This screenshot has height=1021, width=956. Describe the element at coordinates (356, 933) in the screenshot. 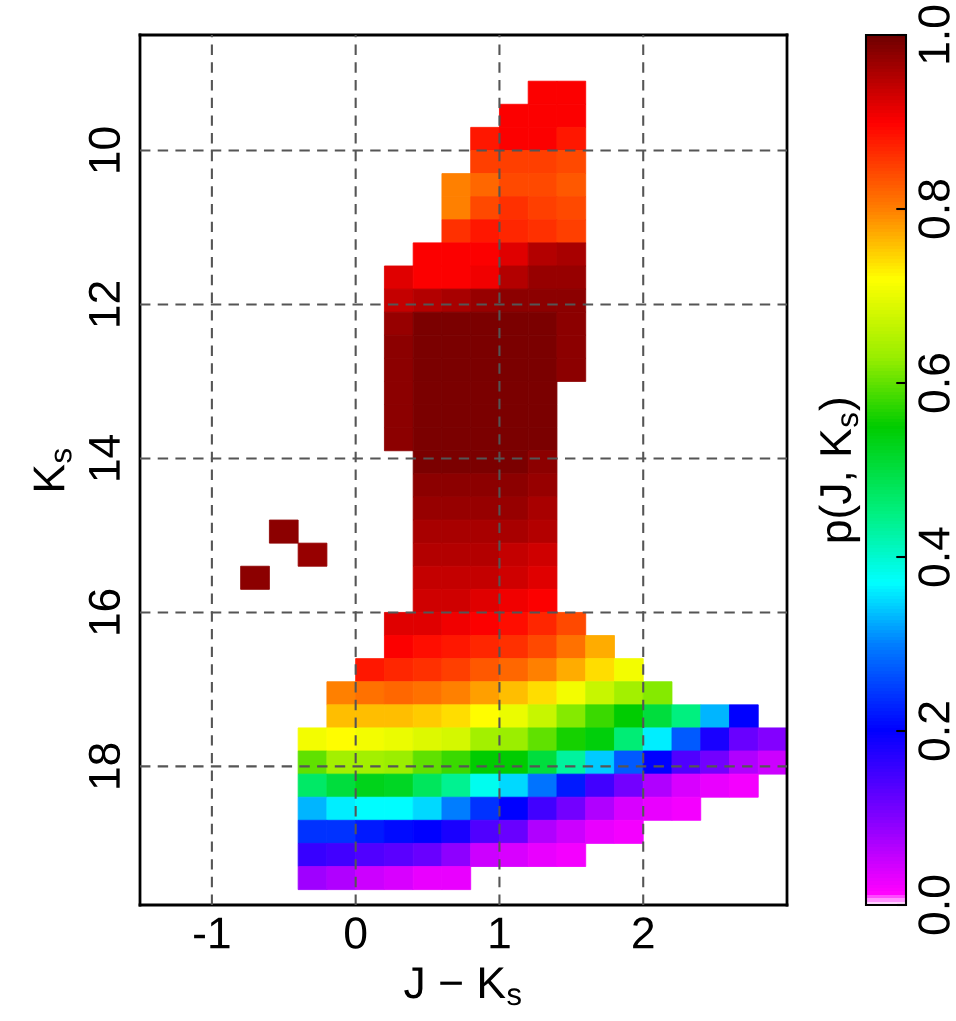

I see `x-tick-label: 0` at that location.